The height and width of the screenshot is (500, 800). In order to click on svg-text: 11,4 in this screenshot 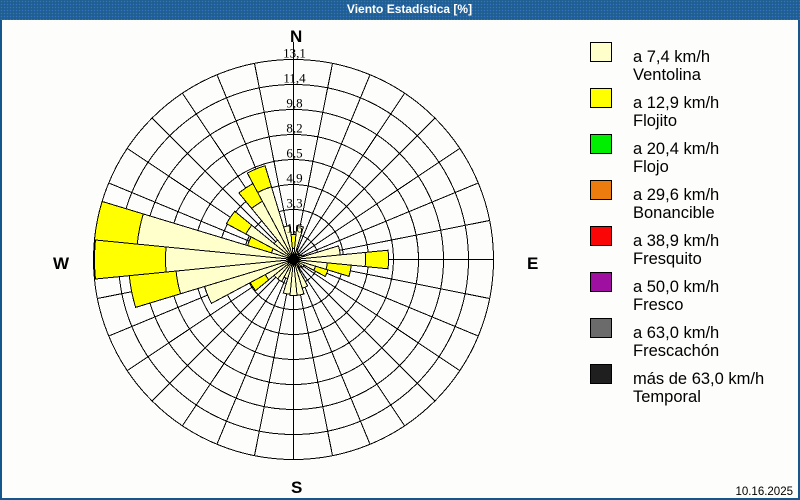, I will do `click(294, 78)`.